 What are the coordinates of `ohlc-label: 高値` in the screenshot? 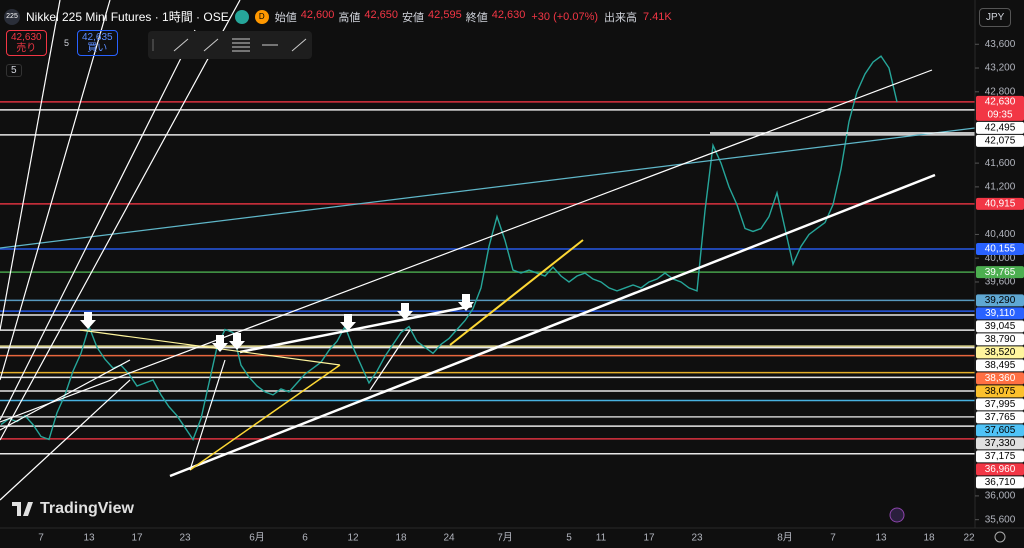 It's located at (349, 17).